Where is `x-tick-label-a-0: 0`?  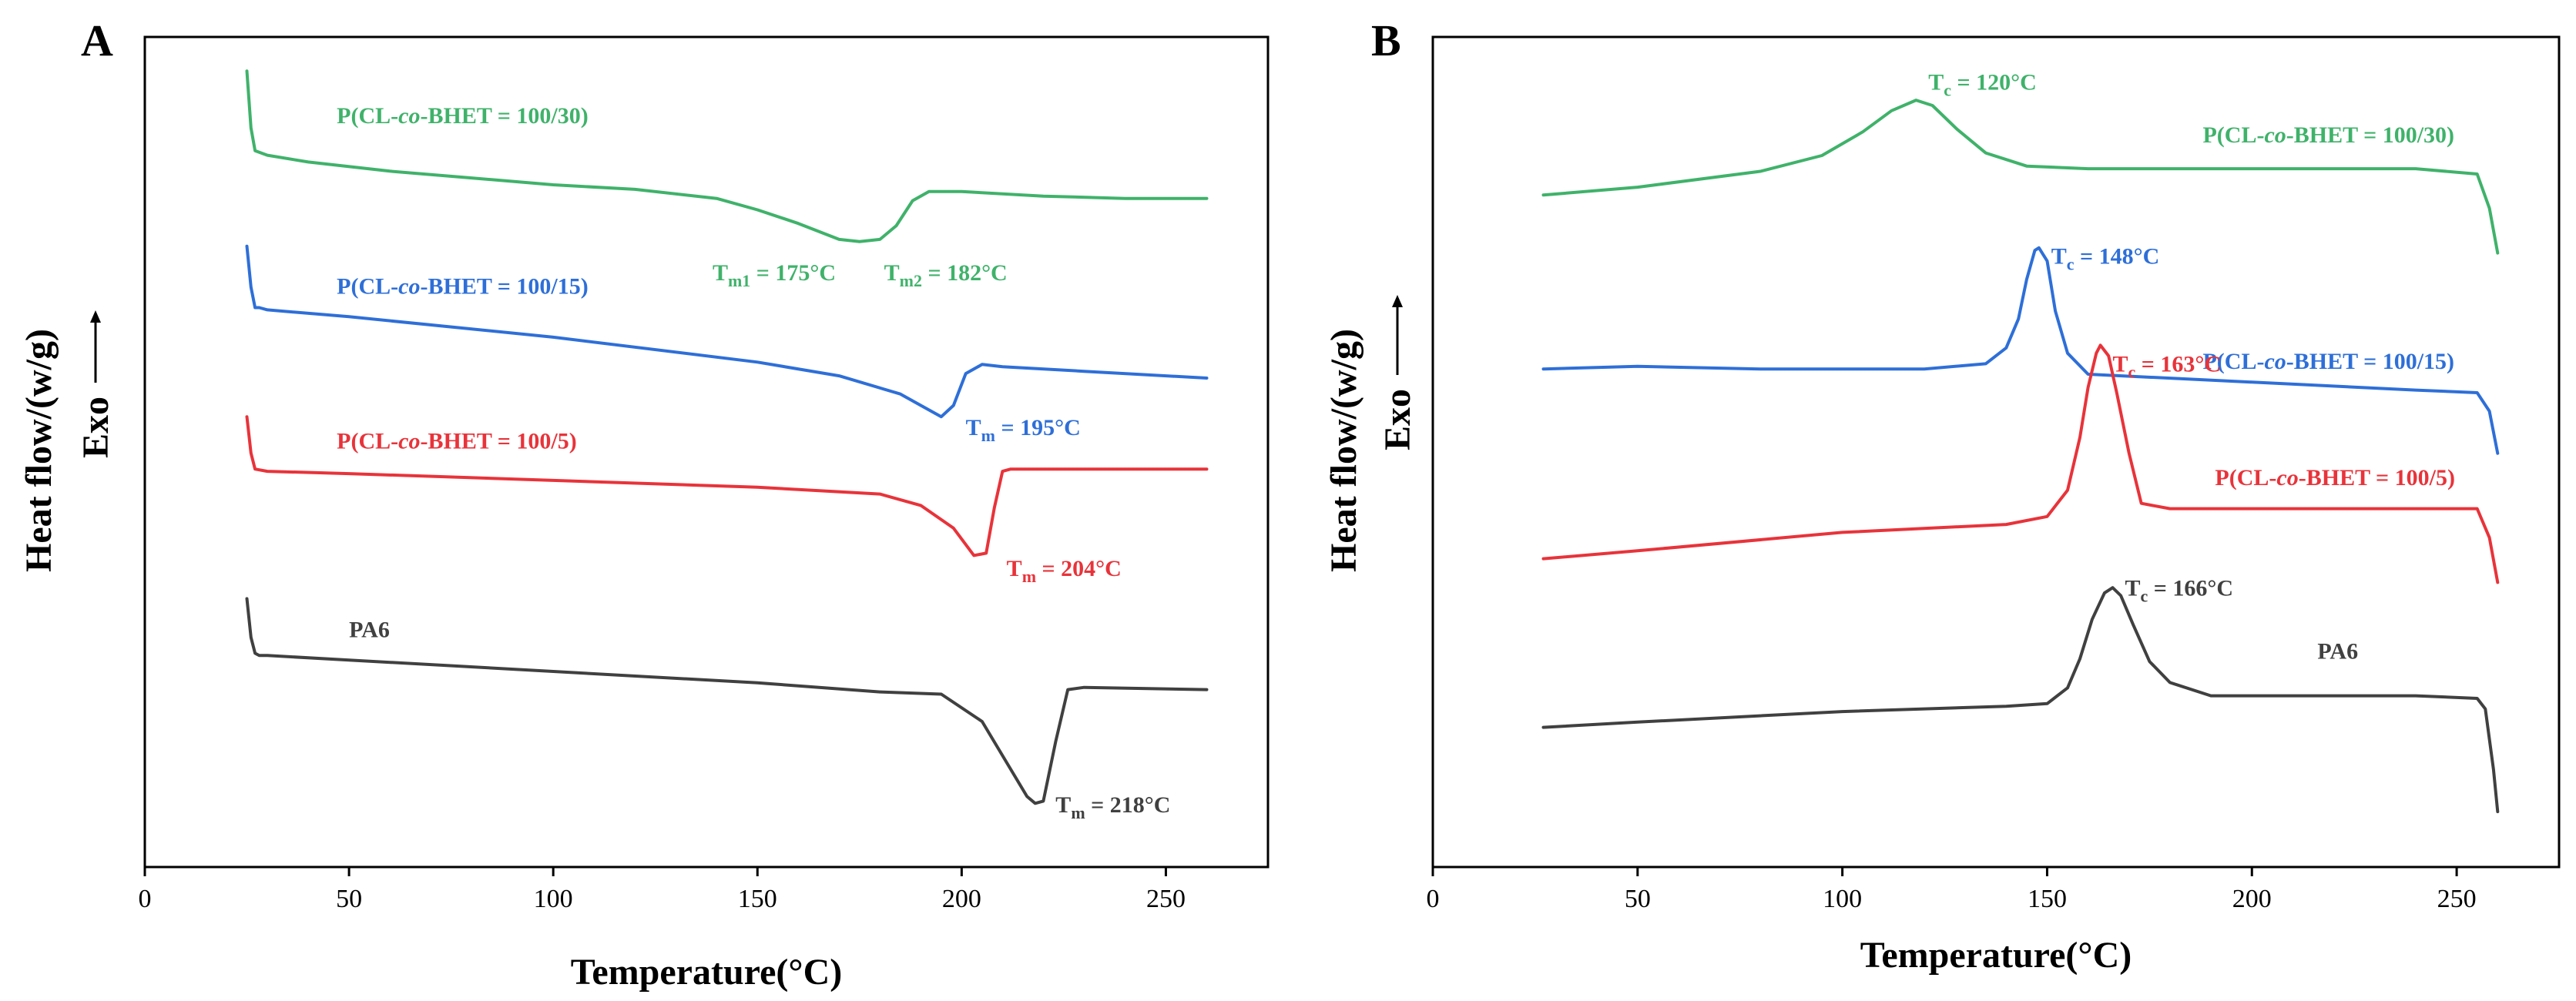 x-tick-label-a-0: 0 is located at coordinates (145, 899).